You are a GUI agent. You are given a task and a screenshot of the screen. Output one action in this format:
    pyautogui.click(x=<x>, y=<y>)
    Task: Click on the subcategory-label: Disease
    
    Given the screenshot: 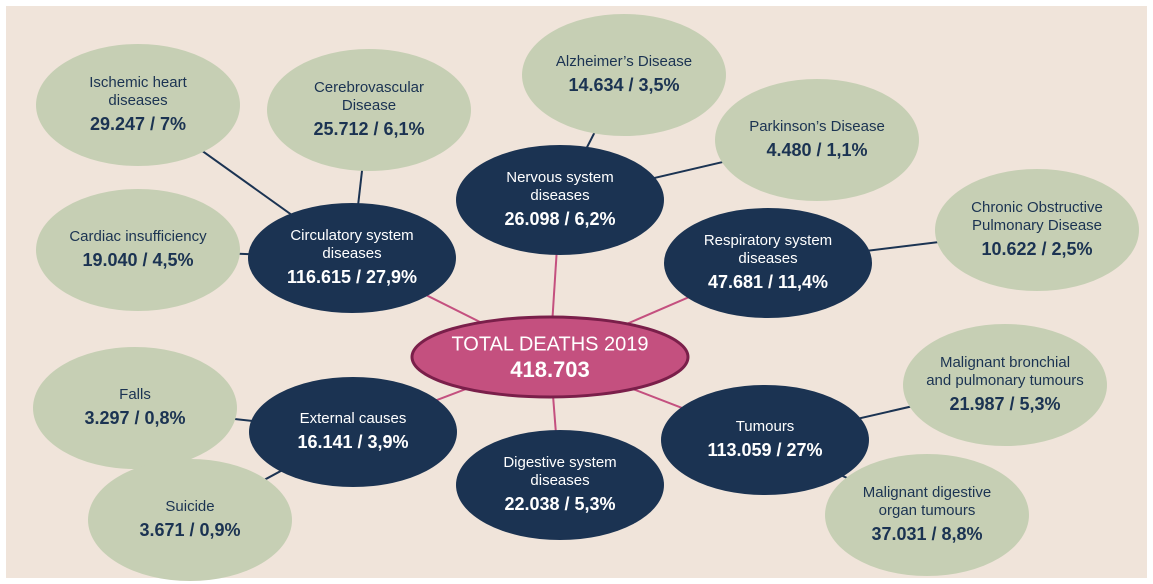 What is the action you would take?
    pyautogui.click(x=369, y=105)
    